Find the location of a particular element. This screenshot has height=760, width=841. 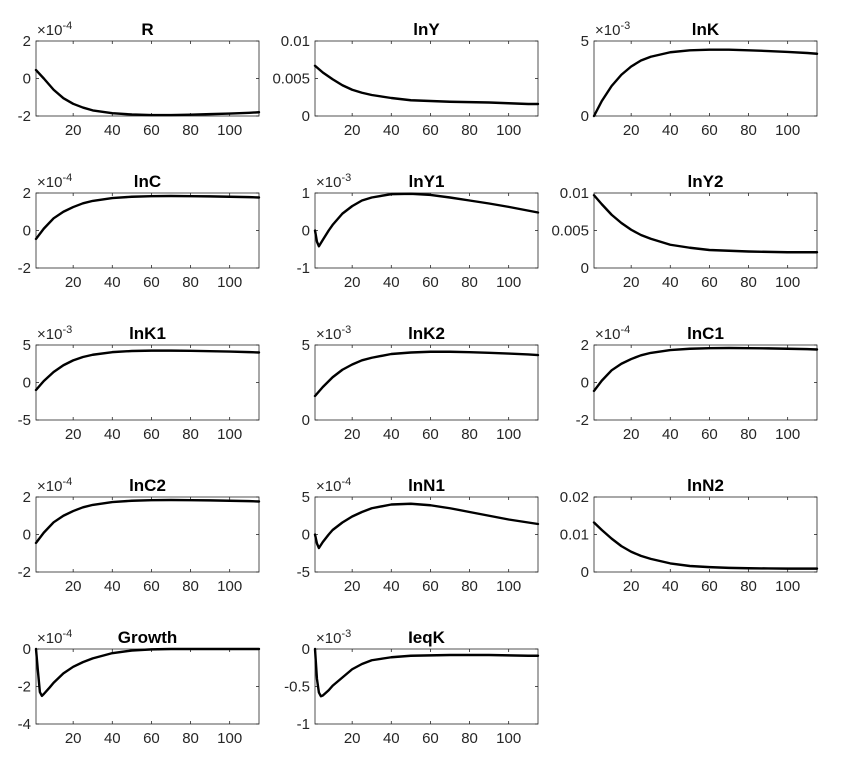

subplot-title: lnK2 is located at coordinates (426, 333).